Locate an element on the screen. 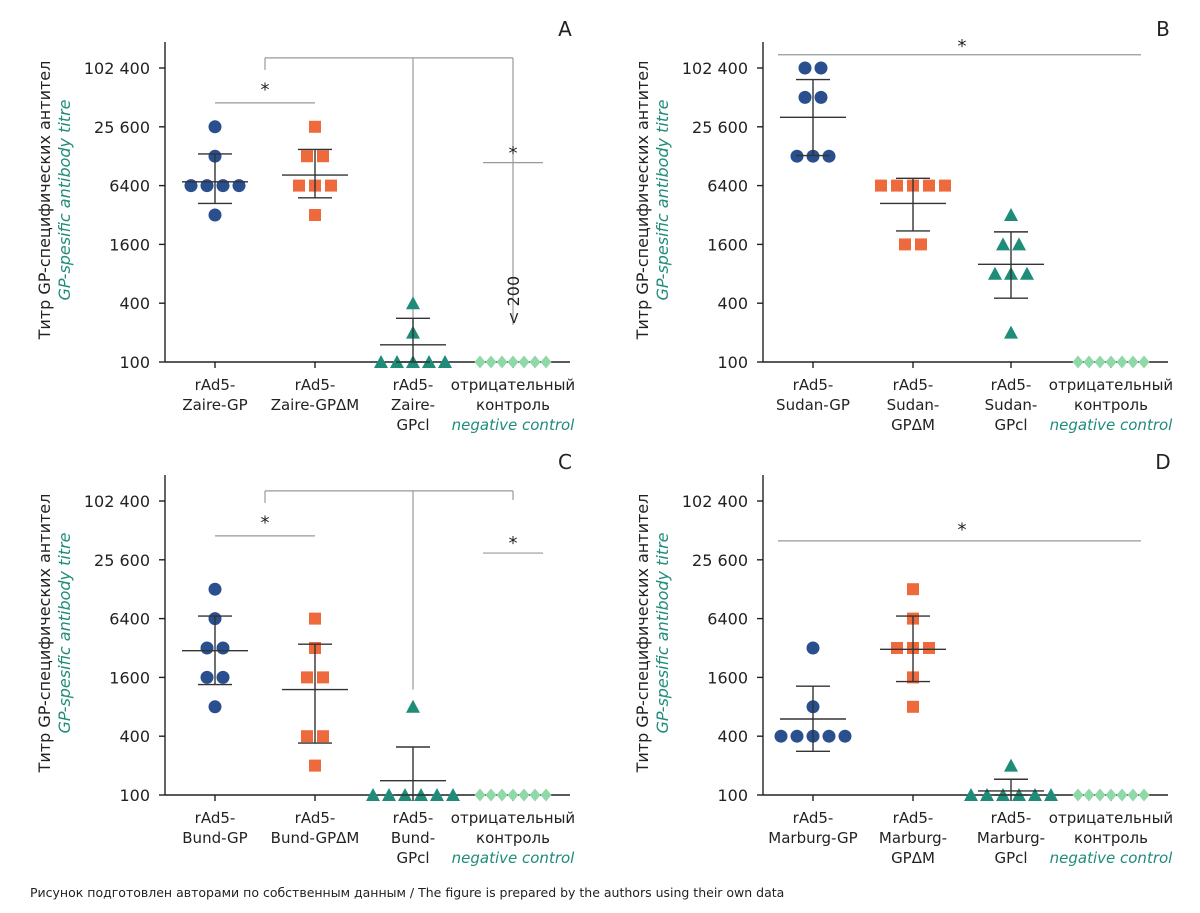 The height and width of the screenshot is (913, 1200). x-tick-label: Bund-GP is located at coordinates (214, 838).